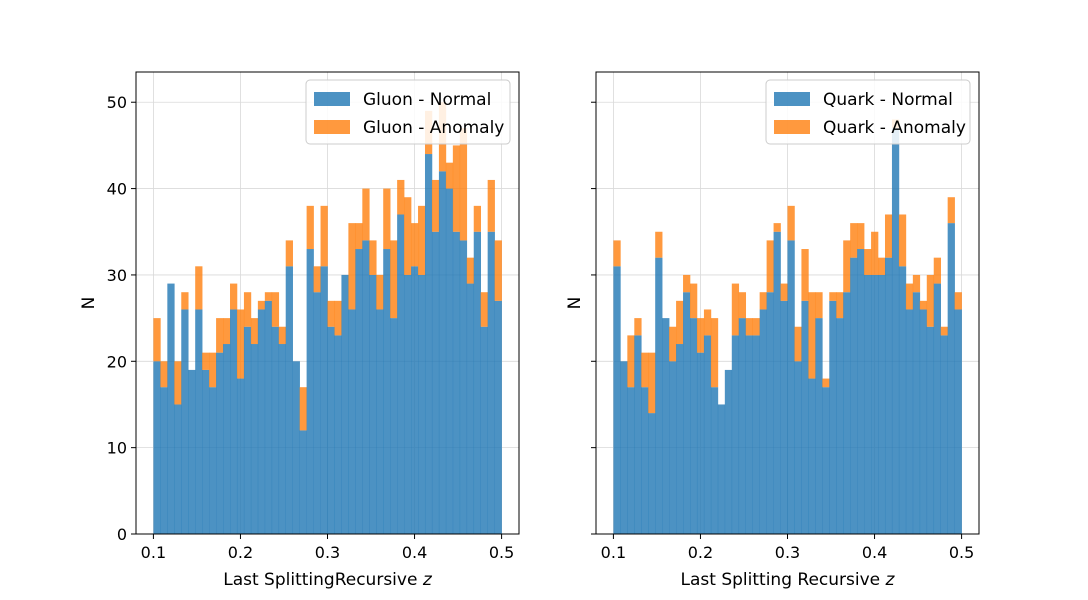 This screenshot has height=600, width=1088. Describe the element at coordinates (117, 448) in the screenshot. I see `y-tick-label: 10` at that location.